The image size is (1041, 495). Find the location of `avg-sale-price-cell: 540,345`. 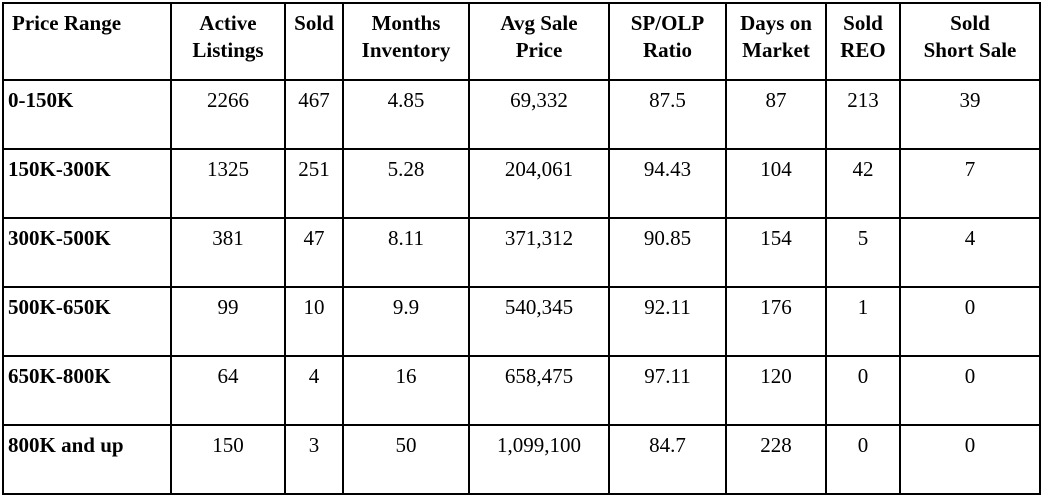

avg-sale-price-cell: 540,345 is located at coordinates (539, 321).